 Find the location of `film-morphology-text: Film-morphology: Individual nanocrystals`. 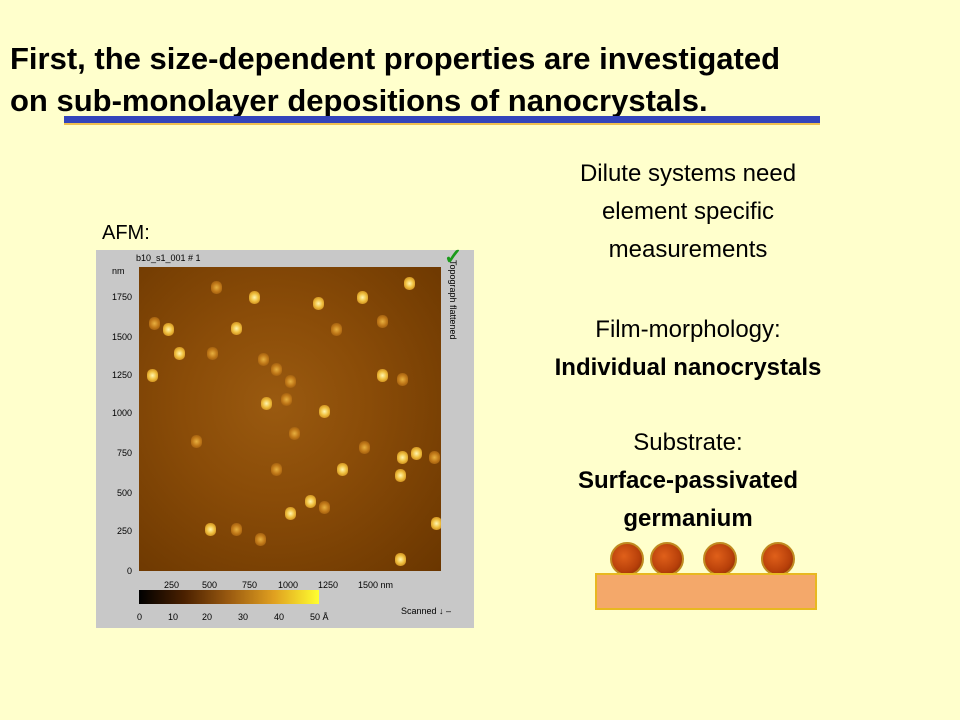

film-morphology-text: Film-morphology: Individual nanocrystals is located at coordinates (688, 349).